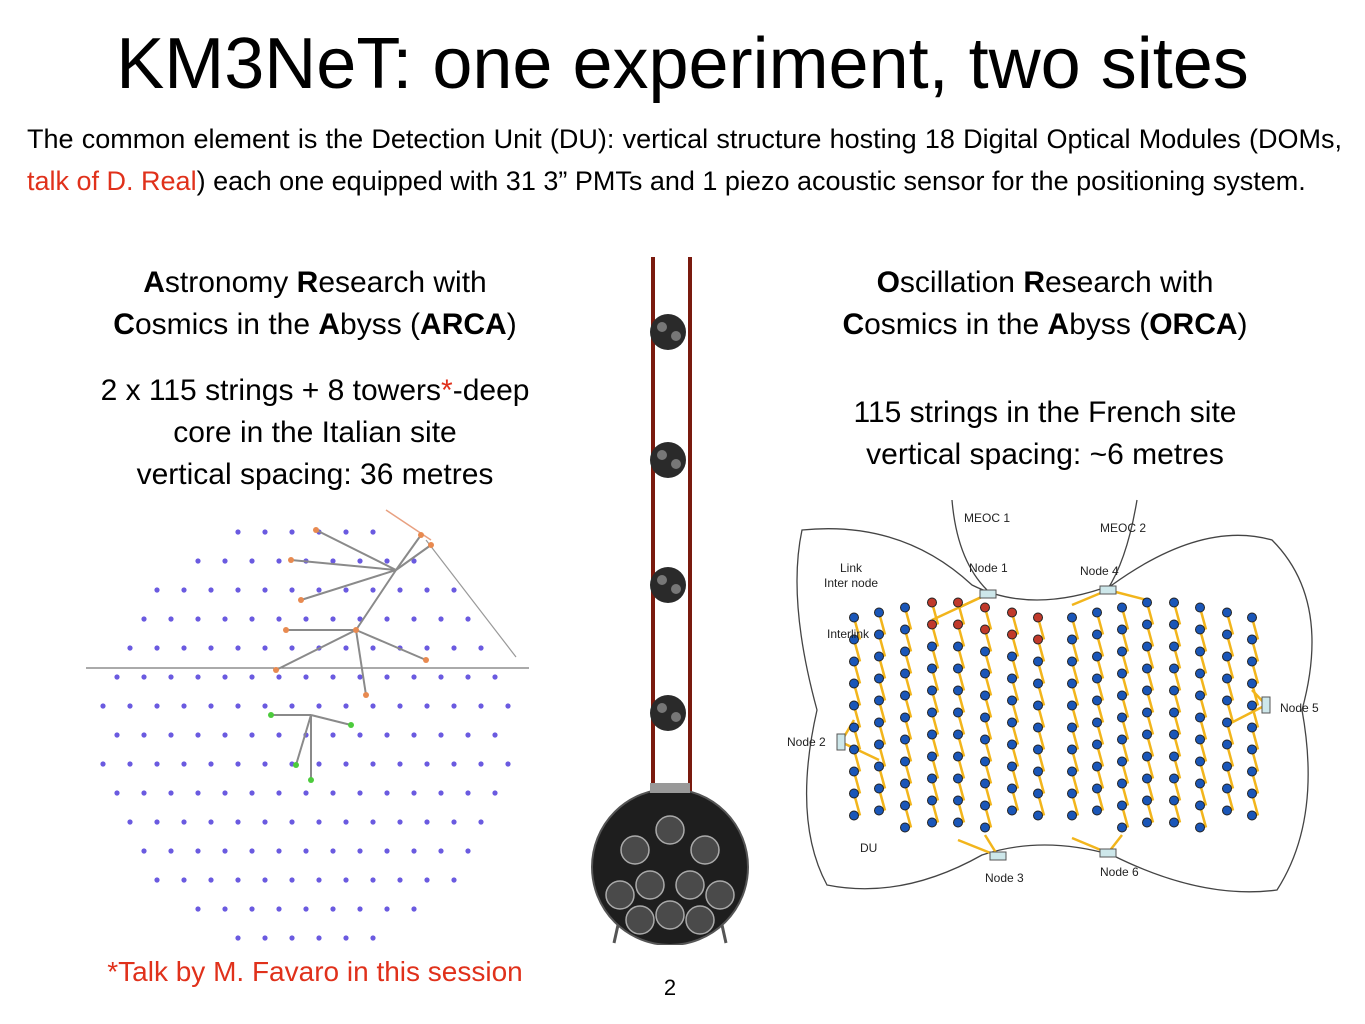  Describe the element at coordinates (1108, 590) in the screenshot. I see `node4-box` at that location.